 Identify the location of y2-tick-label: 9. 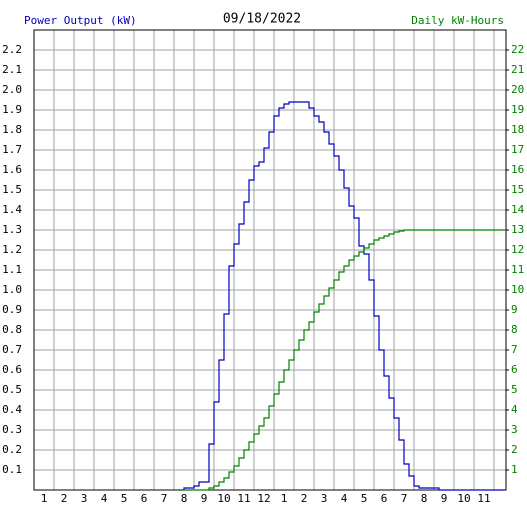
(514, 309).